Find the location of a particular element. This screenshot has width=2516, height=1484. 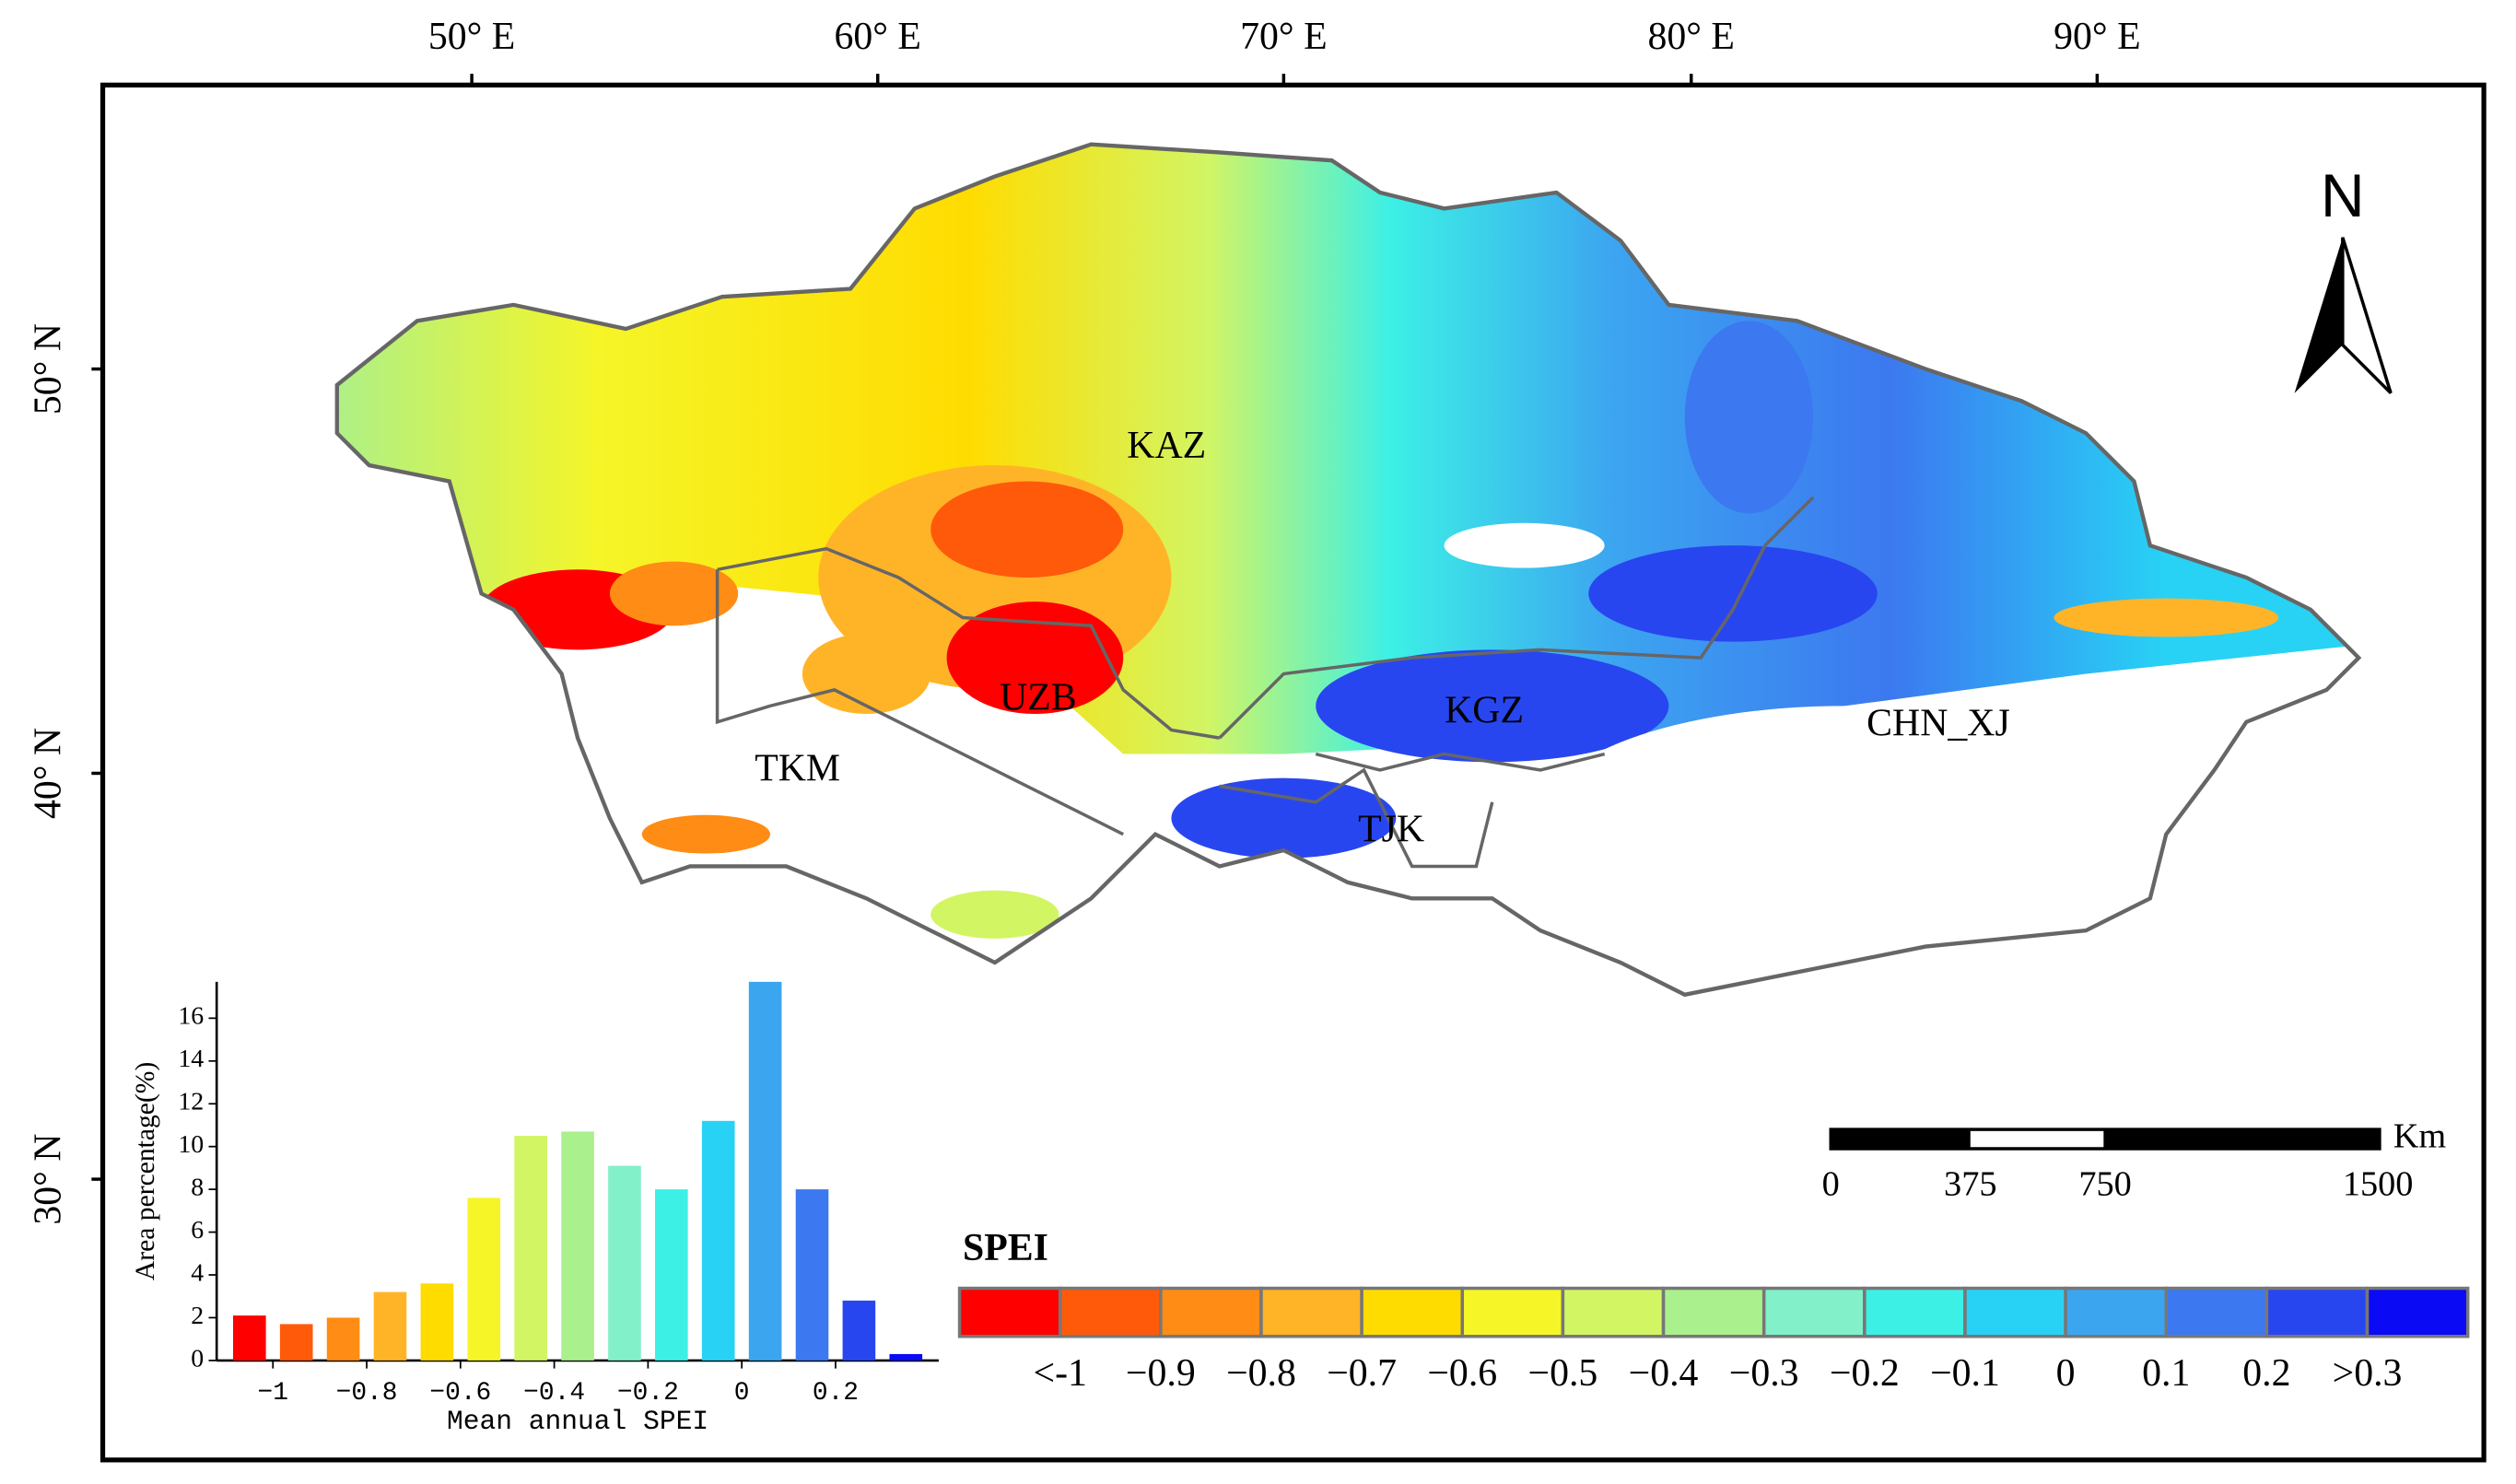

x-tick-label: −0.4 is located at coordinates (554, 1393).